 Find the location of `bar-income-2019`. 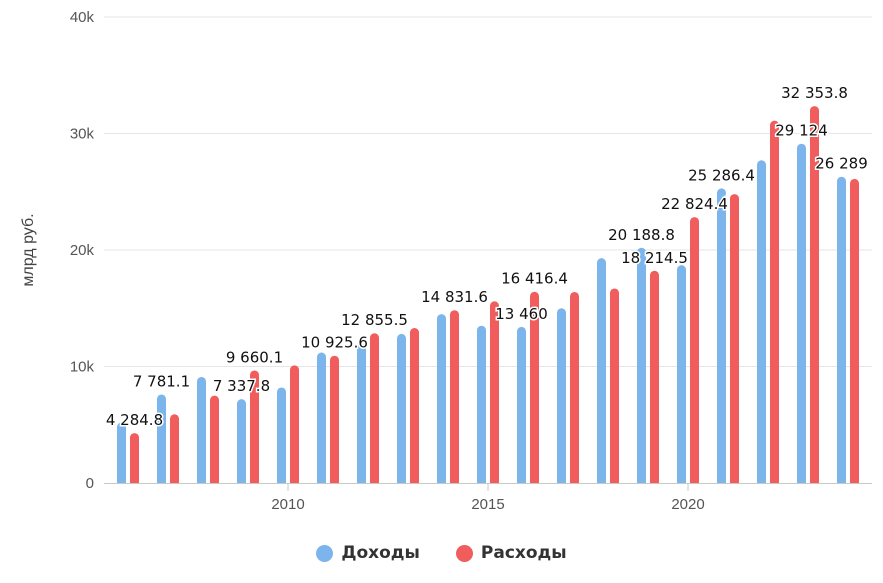

bar-income-2019 is located at coordinates (641, 365).